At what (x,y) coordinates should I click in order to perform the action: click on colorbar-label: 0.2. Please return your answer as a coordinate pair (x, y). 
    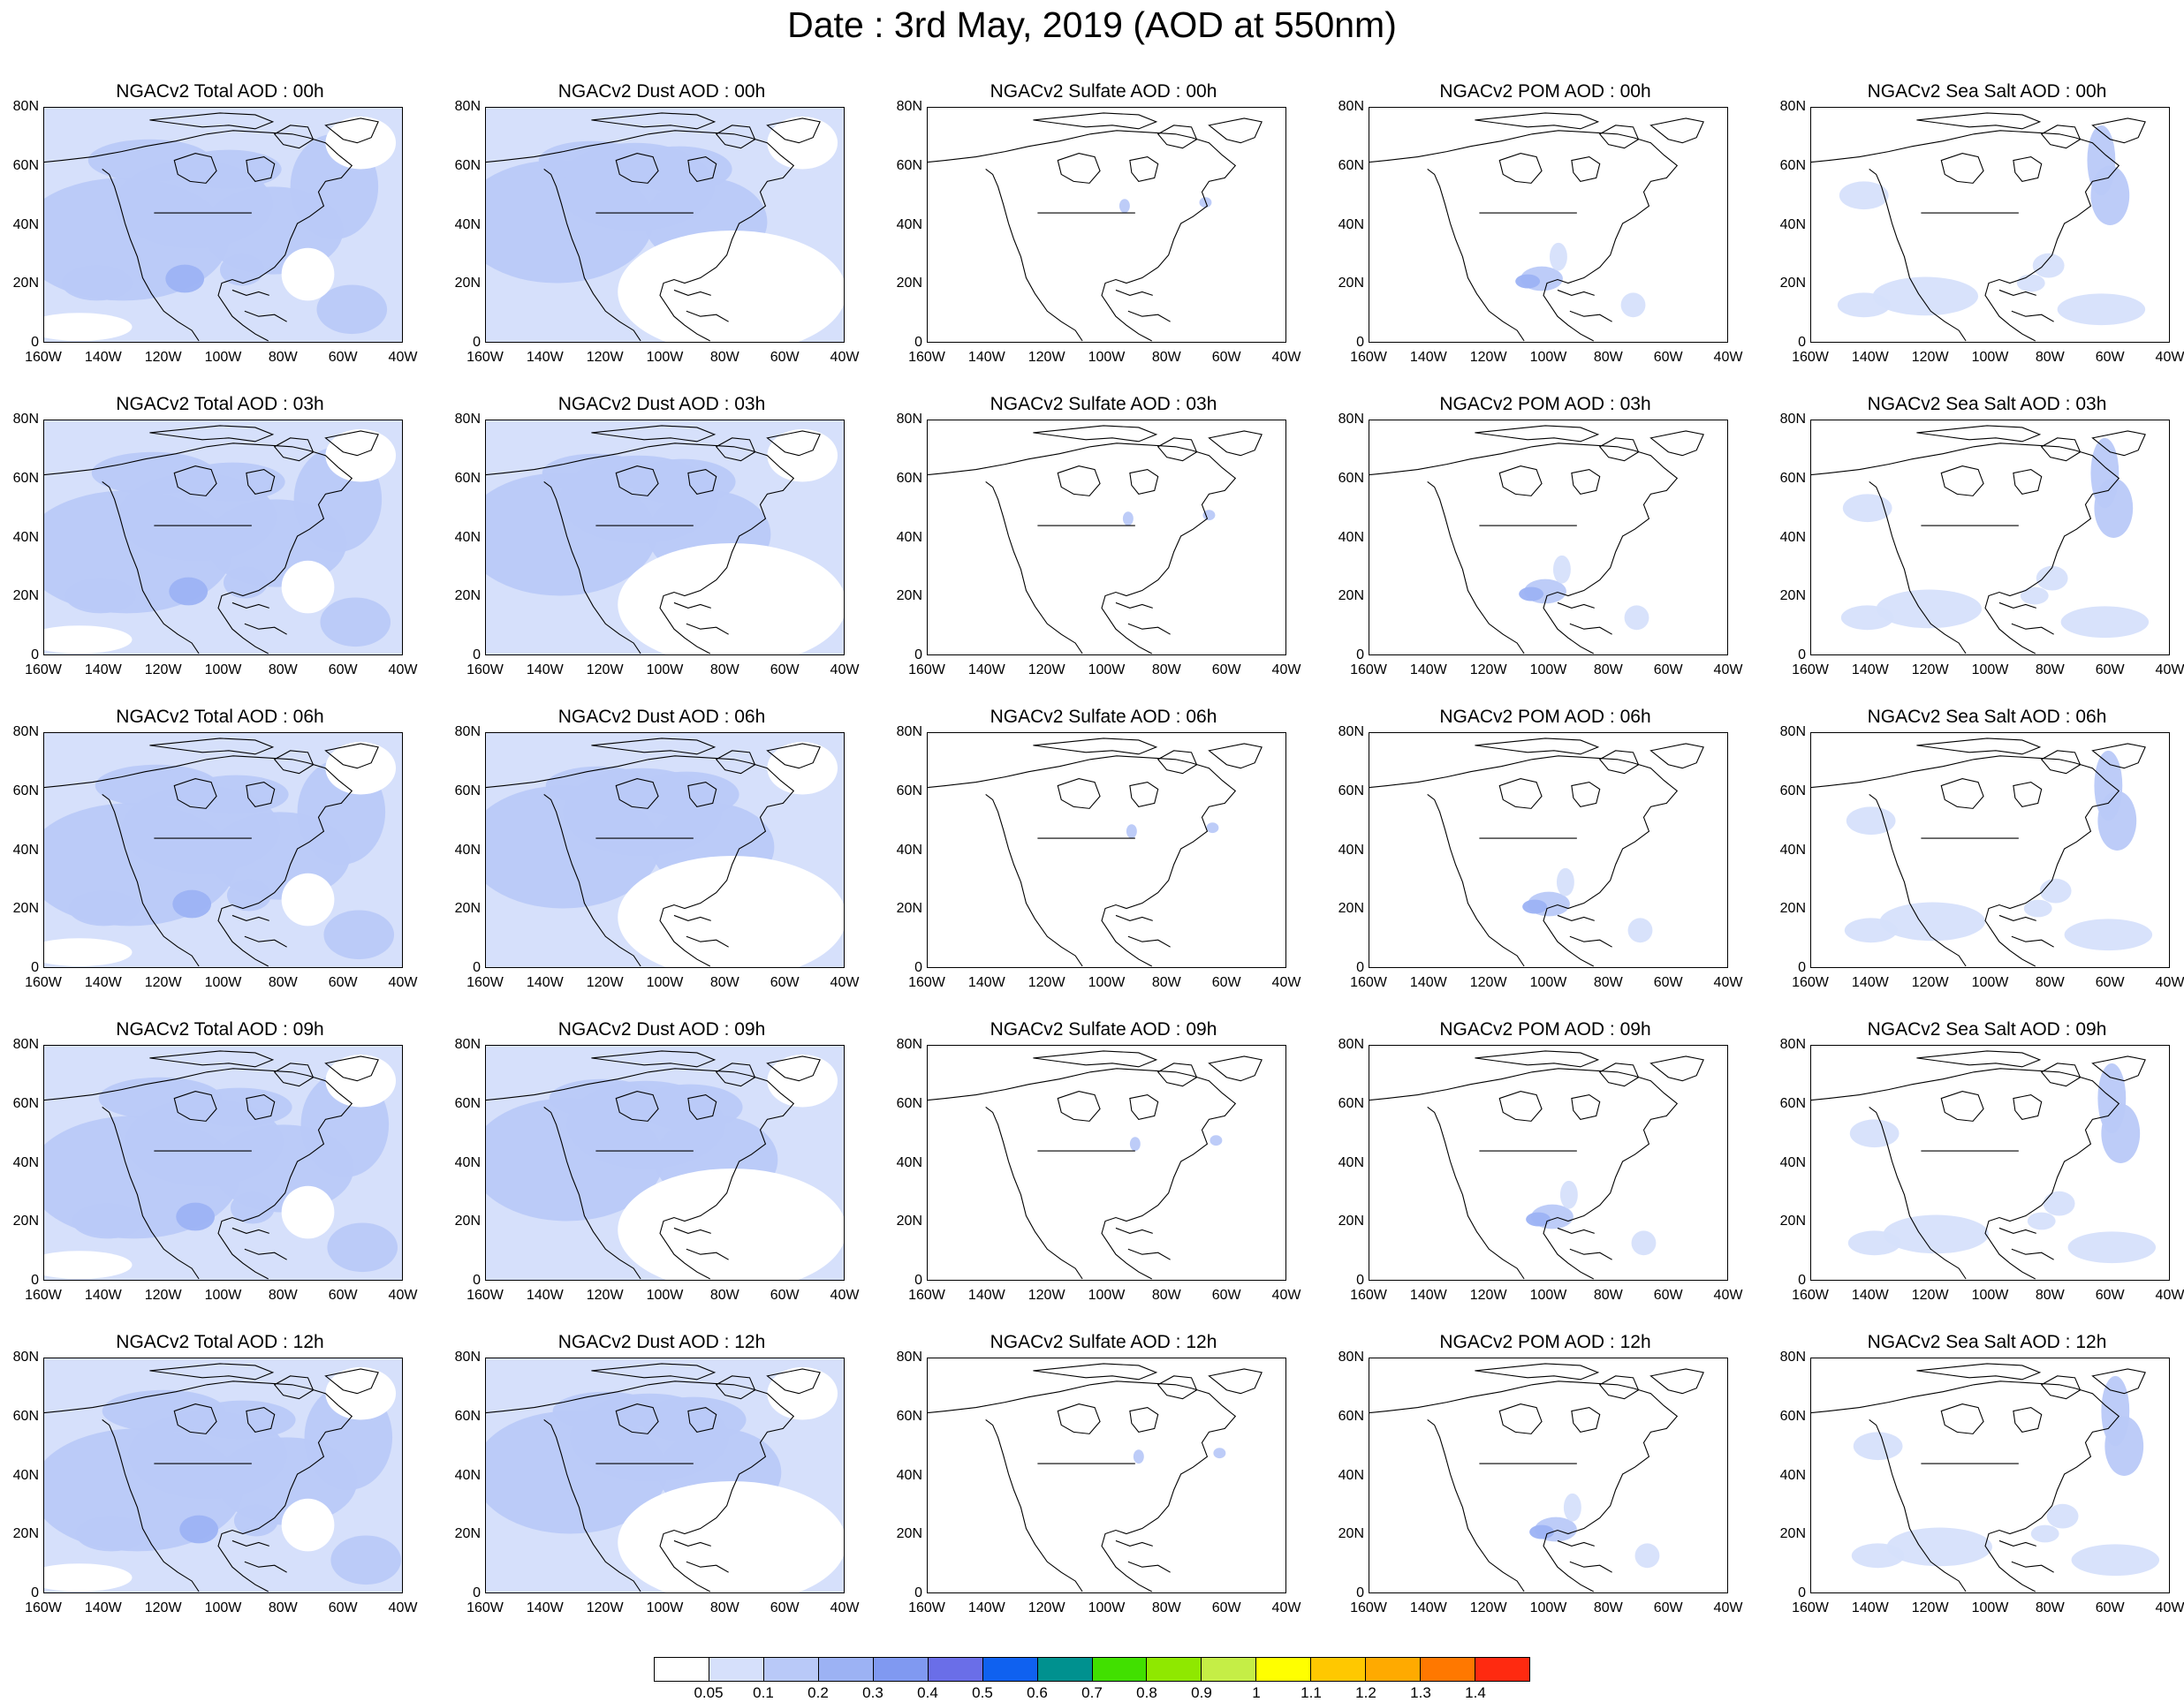
    Looking at the image, I should click on (818, 1692).